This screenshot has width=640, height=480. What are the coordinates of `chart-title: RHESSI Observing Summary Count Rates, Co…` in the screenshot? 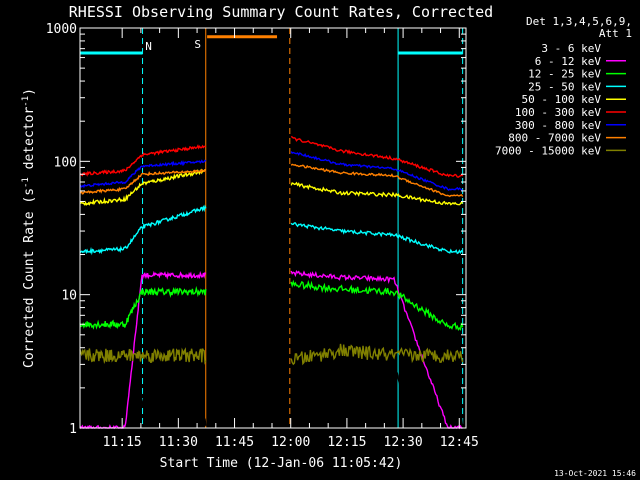 It's located at (281, 12).